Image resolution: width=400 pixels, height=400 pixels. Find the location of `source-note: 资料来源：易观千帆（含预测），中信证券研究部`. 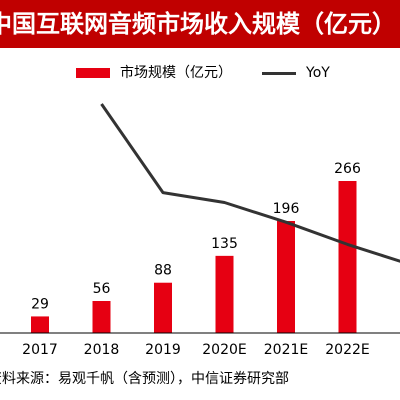

source-note: 资料来源：易观千帆（含预测），中信证券研究部 is located at coordinates (144, 379).